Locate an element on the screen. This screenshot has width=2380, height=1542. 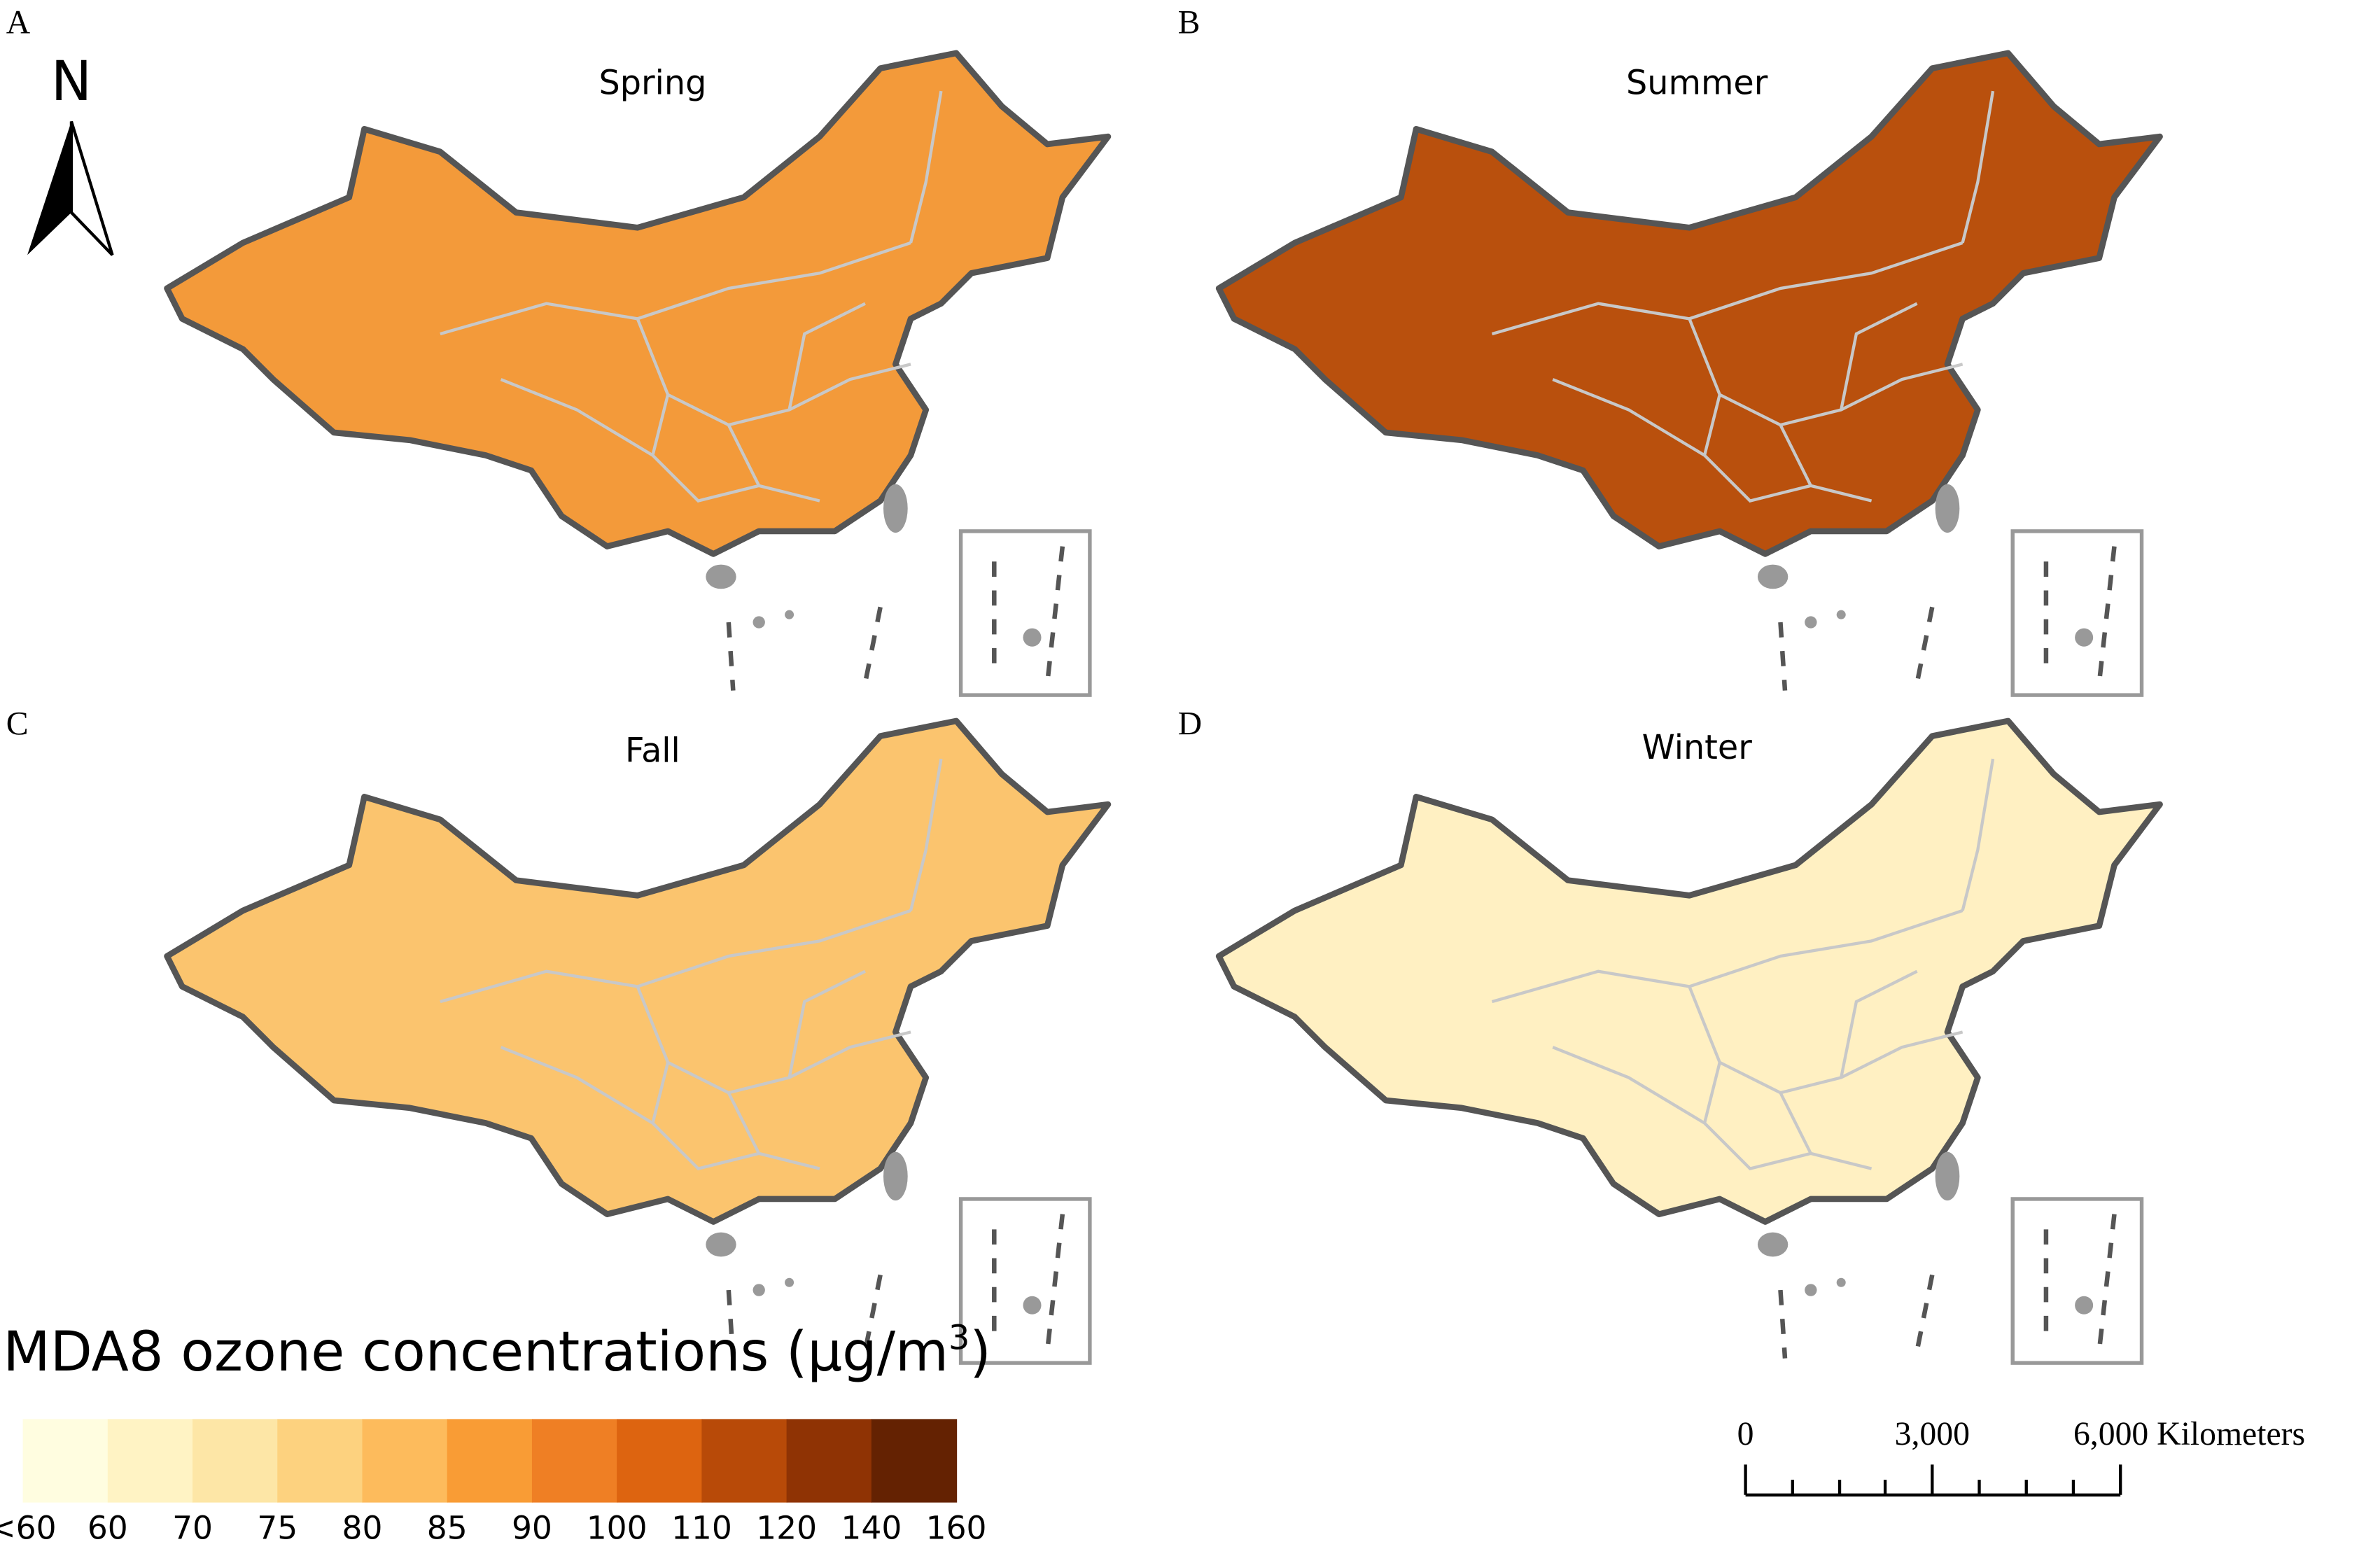
panel-letter: A is located at coordinates (18, 23).